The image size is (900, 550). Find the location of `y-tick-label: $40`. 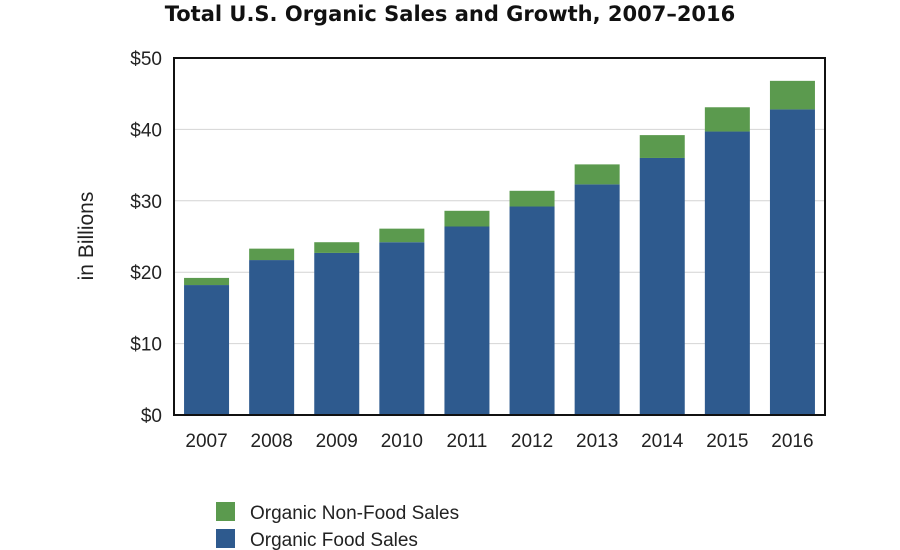

y-tick-label: $40 is located at coordinates (146, 130).